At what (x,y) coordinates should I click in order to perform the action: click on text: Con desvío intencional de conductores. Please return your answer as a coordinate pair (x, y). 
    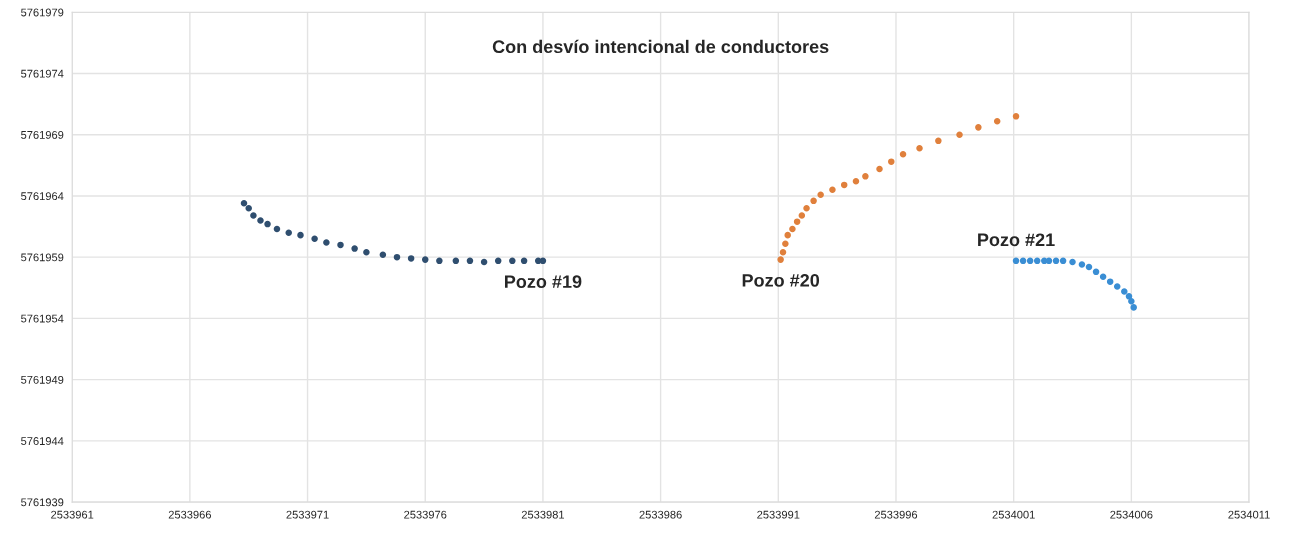
    Looking at the image, I should click on (660, 46).